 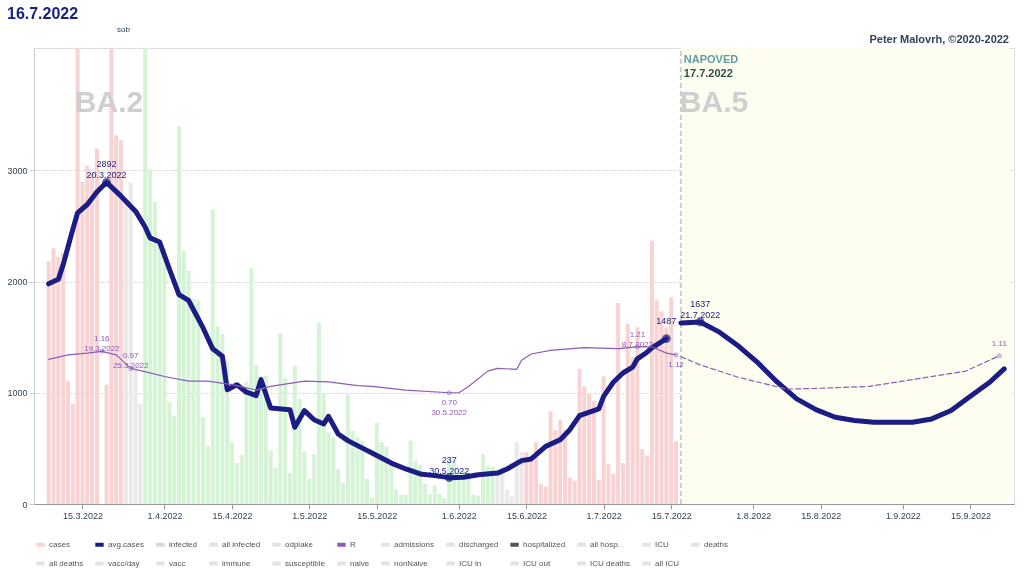 What do you see at coordinates (106, 170) in the screenshot?
I see `data-label: 2892 20.3.2022` at bounding box center [106, 170].